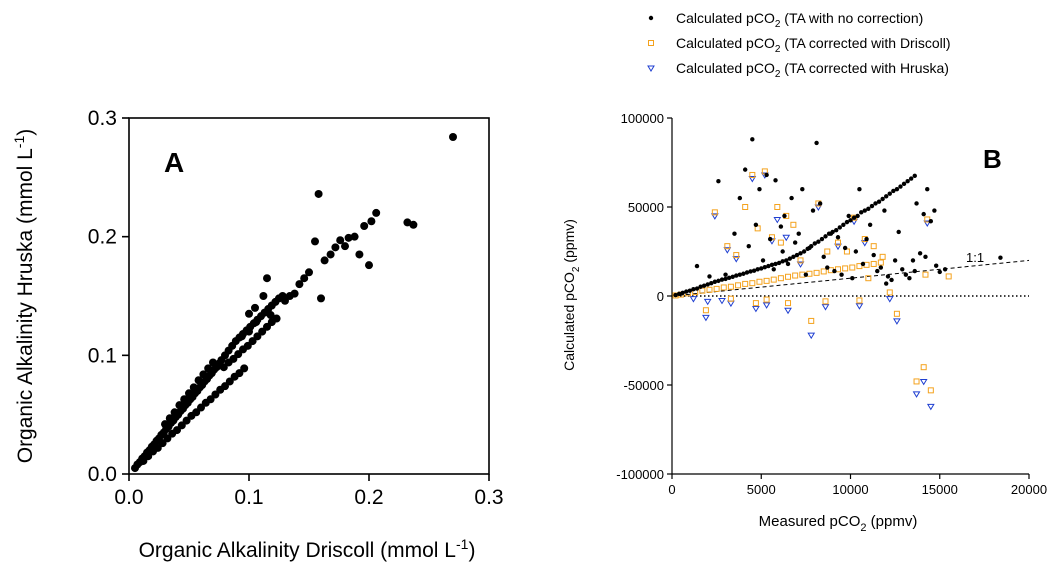  What do you see at coordinates (571, 295) in the screenshot?
I see `chart-b-y-axis-label: Calculated pCO2 (ppmv)` at bounding box center [571, 295].